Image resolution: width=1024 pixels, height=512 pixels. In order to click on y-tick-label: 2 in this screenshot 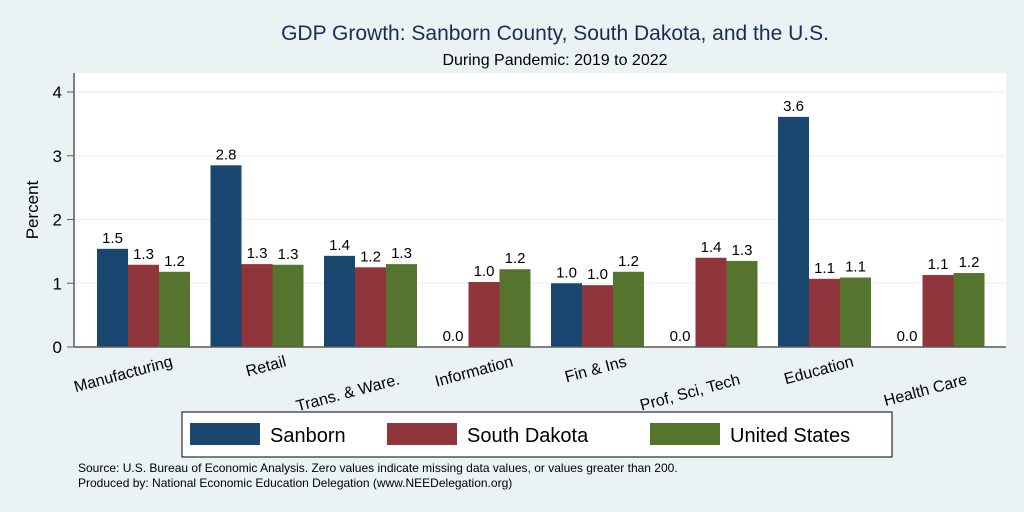, I will do `click(57, 220)`.